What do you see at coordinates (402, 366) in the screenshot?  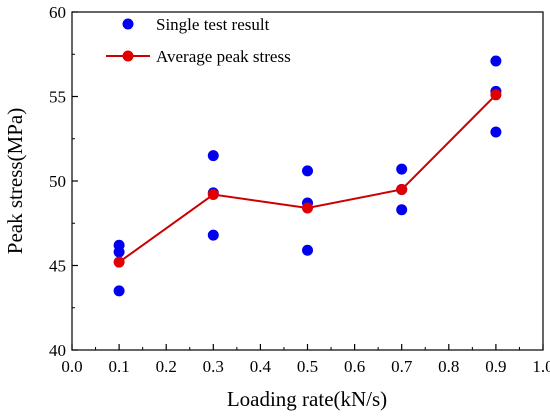 I see `x-tick-label: 0.7` at bounding box center [402, 366].